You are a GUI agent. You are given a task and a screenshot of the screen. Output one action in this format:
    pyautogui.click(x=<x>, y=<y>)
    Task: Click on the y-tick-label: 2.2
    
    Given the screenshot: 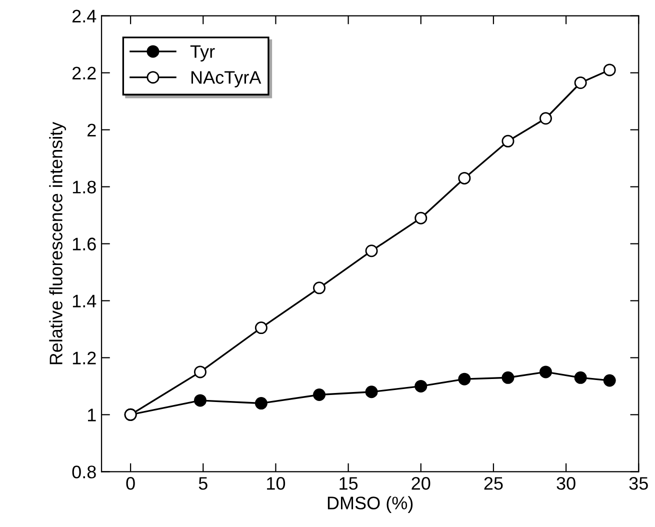 What is the action you would take?
    pyautogui.click(x=84, y=73)
    